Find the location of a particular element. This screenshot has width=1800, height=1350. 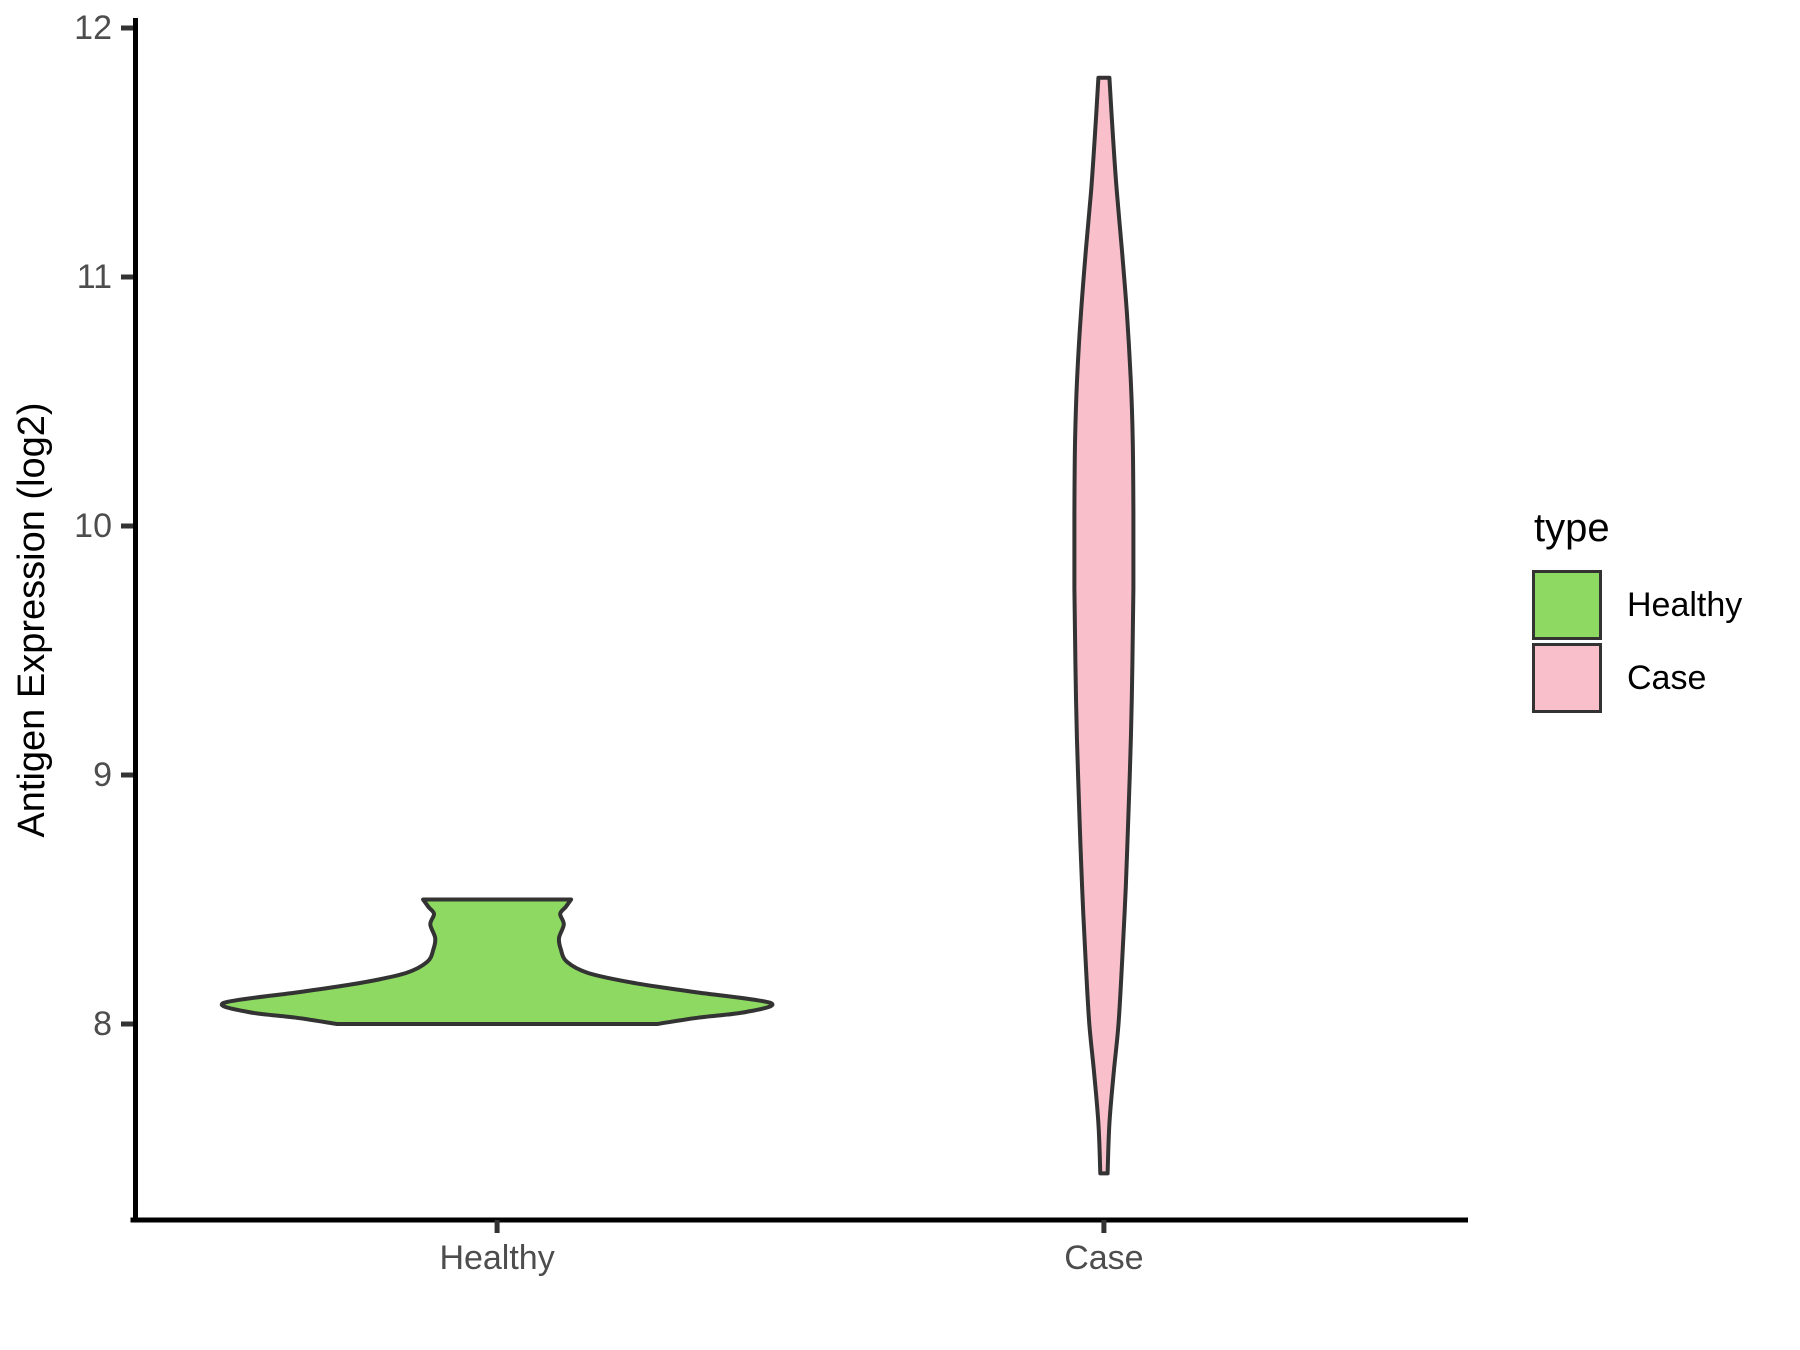

legend-entry-healthy: Healthy is located at coordinates (1637, 605).